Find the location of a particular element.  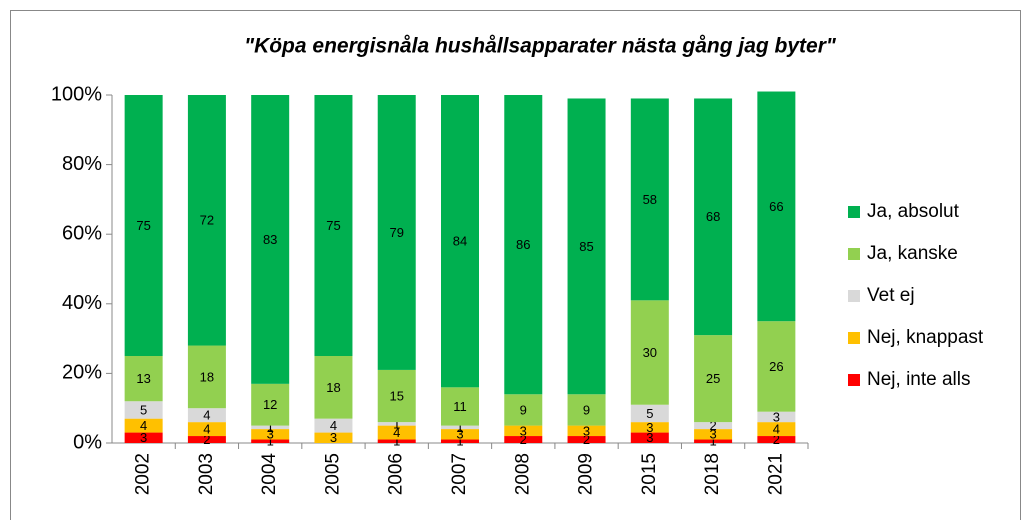

data-label: 79 is located at coordinates (396, 232).